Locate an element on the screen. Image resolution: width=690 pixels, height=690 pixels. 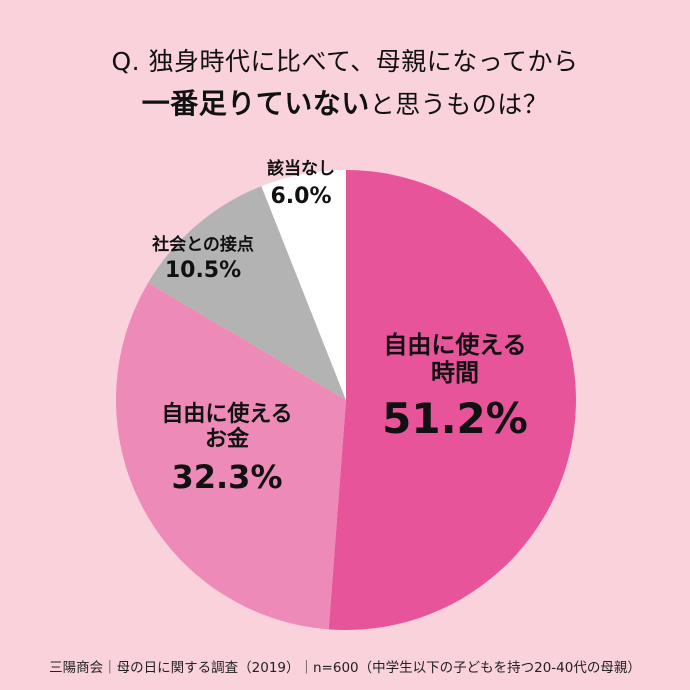
slice-value-none: 6.0% is located at coordinates (301, 196).